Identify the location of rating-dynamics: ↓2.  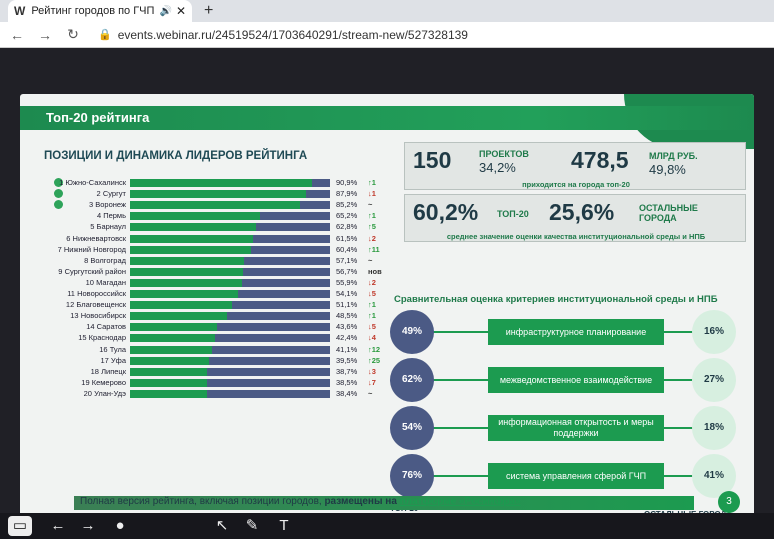
(372, 282).